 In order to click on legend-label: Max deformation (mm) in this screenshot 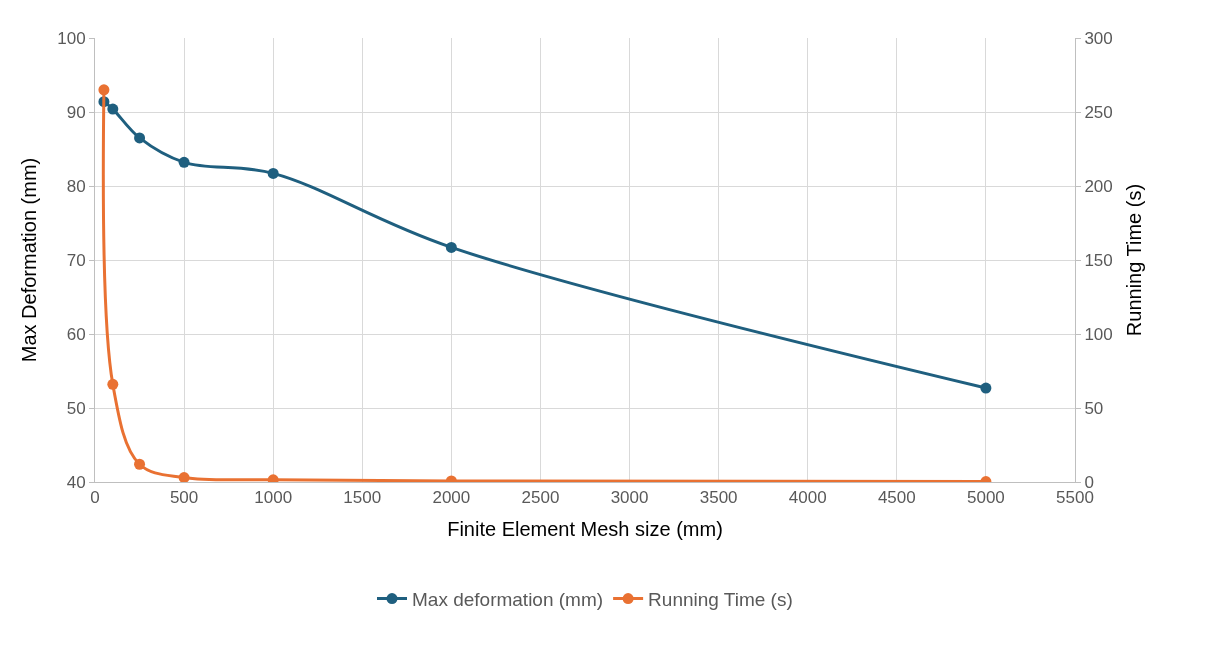, I will do `click(508, 599)`.